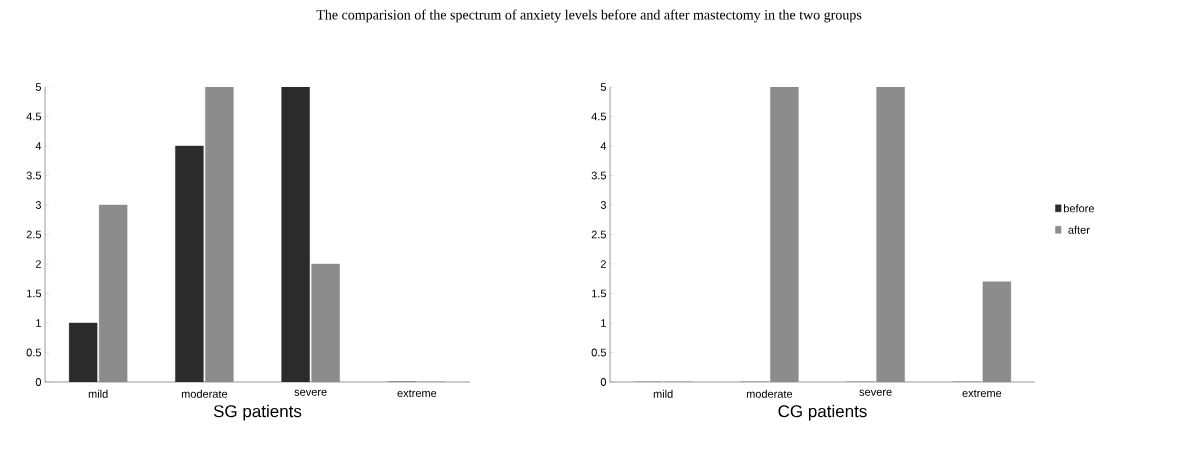 The width and height of the screenshot is (1178, 452). Describe the element at coordinates (257, 412) in the screenshot. I see `x-axis-title: SG patients` at that location.